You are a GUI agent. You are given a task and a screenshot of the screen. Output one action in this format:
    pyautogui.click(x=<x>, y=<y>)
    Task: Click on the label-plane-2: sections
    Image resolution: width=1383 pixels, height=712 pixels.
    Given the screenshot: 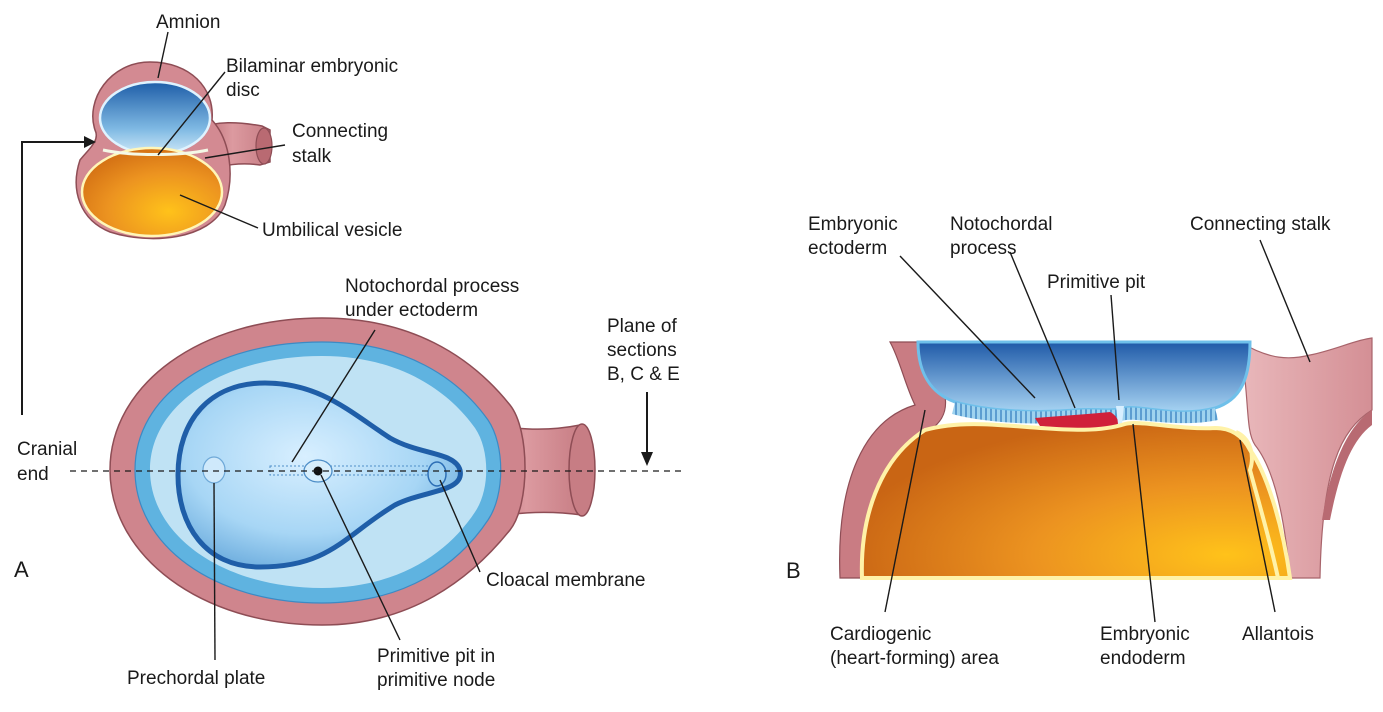 What is the action you would take?
    pyautogui.click(x=642, y=350)
    